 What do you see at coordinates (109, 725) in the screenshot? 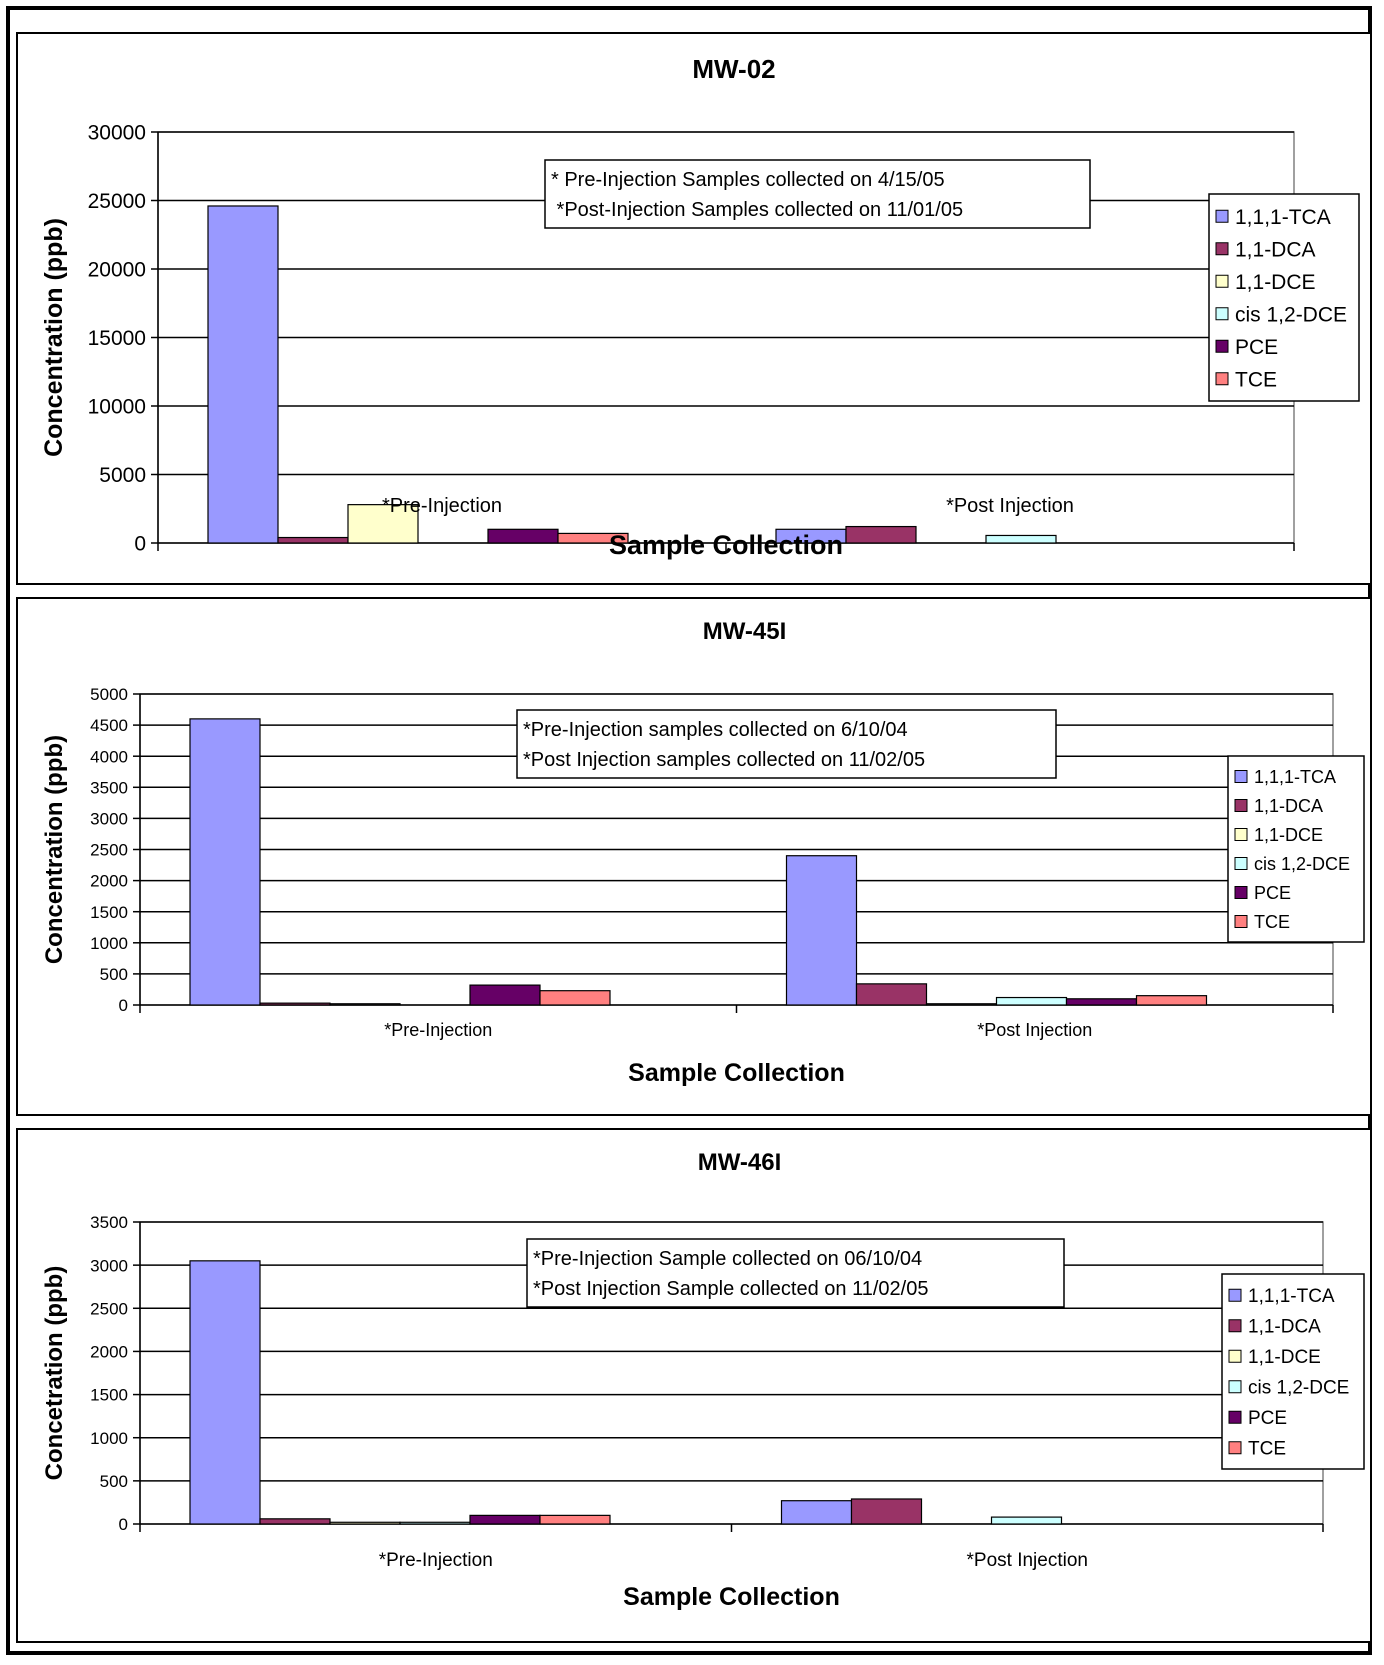
I see `y-tick-label: 4500` at bounding box center [109, 725].